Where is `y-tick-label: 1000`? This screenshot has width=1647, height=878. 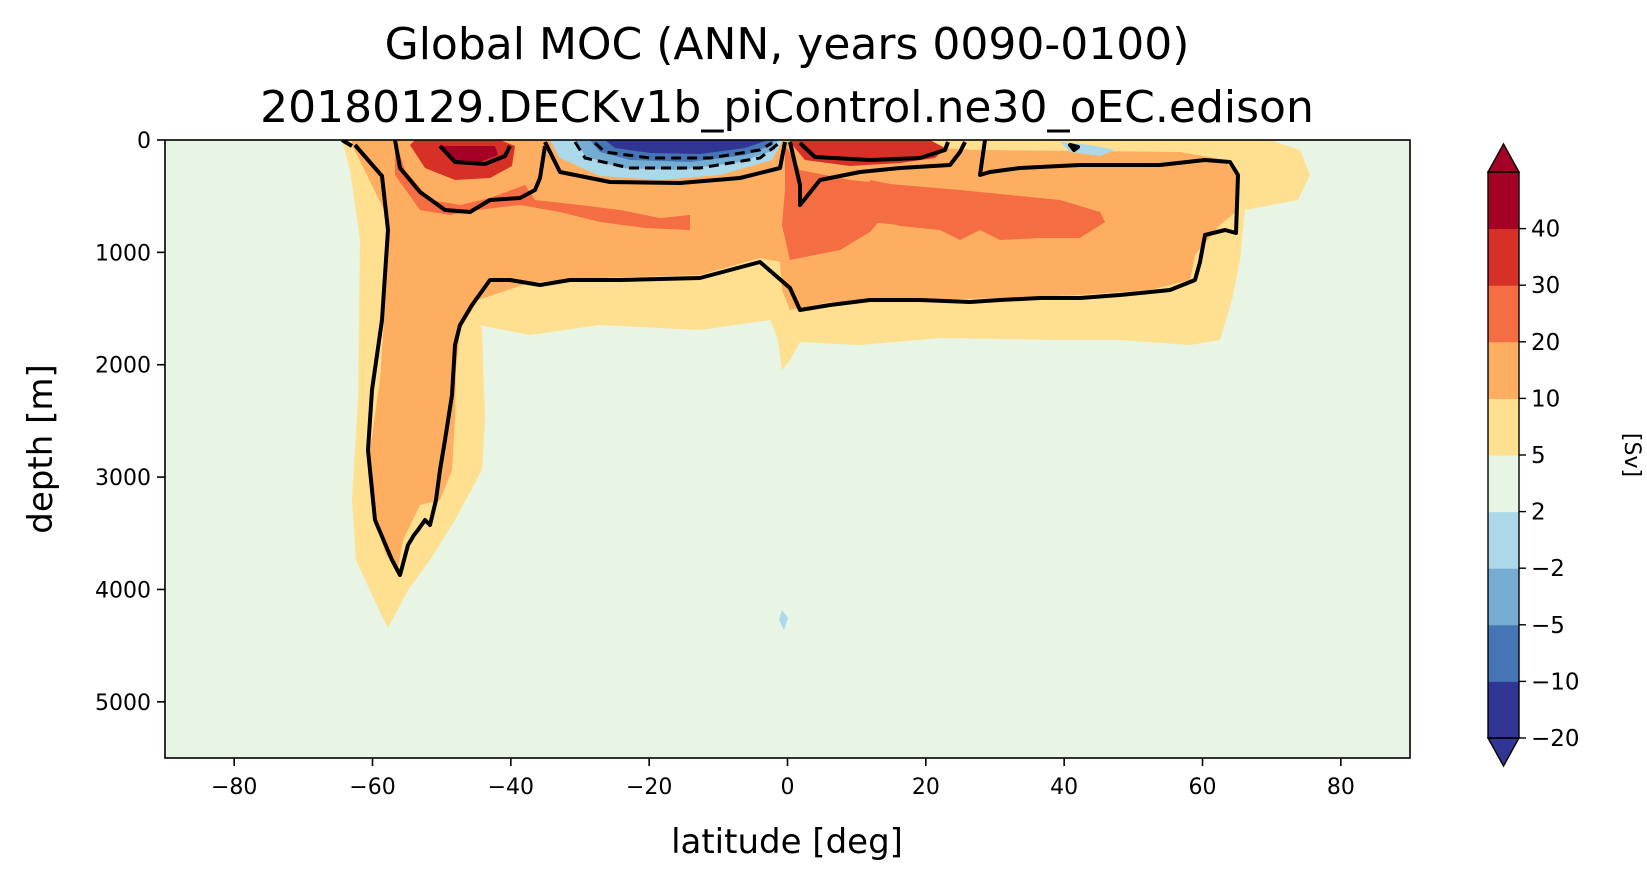
y-tick-label: 1000 is located at coordinates (123, 253).